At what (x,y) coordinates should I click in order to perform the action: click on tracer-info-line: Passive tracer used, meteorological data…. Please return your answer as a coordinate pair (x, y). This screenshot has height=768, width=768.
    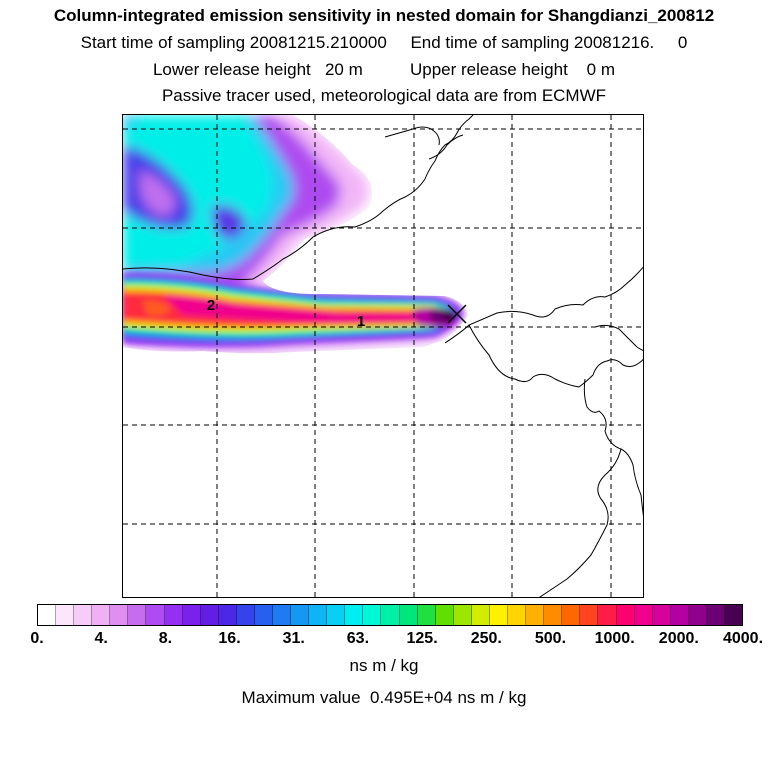
    Looking at the image, I should click on (384, 95).